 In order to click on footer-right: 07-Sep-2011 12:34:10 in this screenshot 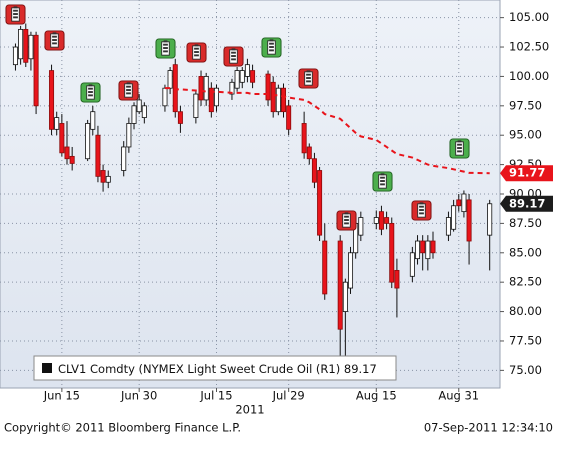, I will do `click(488, 428)`.